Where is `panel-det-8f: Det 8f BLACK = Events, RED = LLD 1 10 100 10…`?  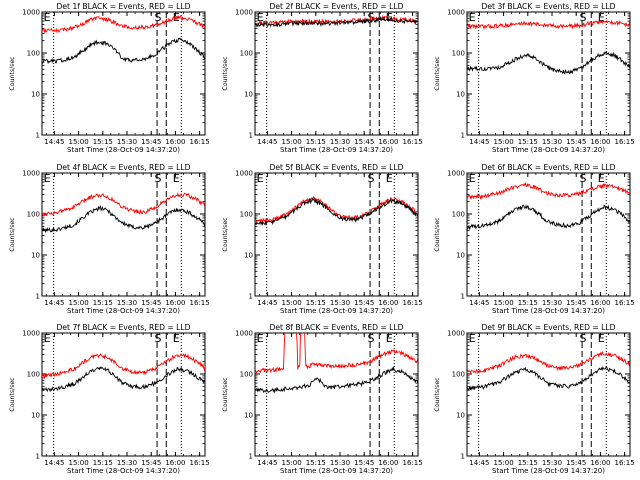
panel-det-8f: Det 8f BLACK = Events, RED = LLD 1 10 100 10… is located at coordinates (322, 399).